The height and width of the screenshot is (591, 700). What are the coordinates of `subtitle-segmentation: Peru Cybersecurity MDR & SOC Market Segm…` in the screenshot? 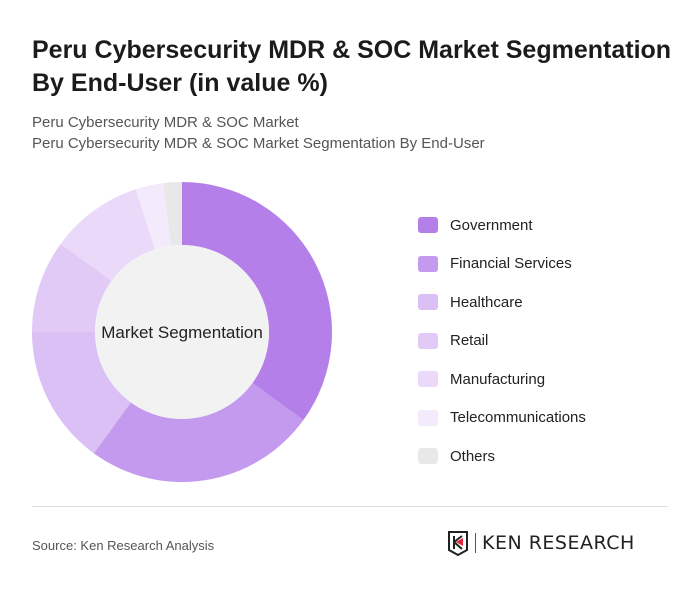 It's located at (258, 143).